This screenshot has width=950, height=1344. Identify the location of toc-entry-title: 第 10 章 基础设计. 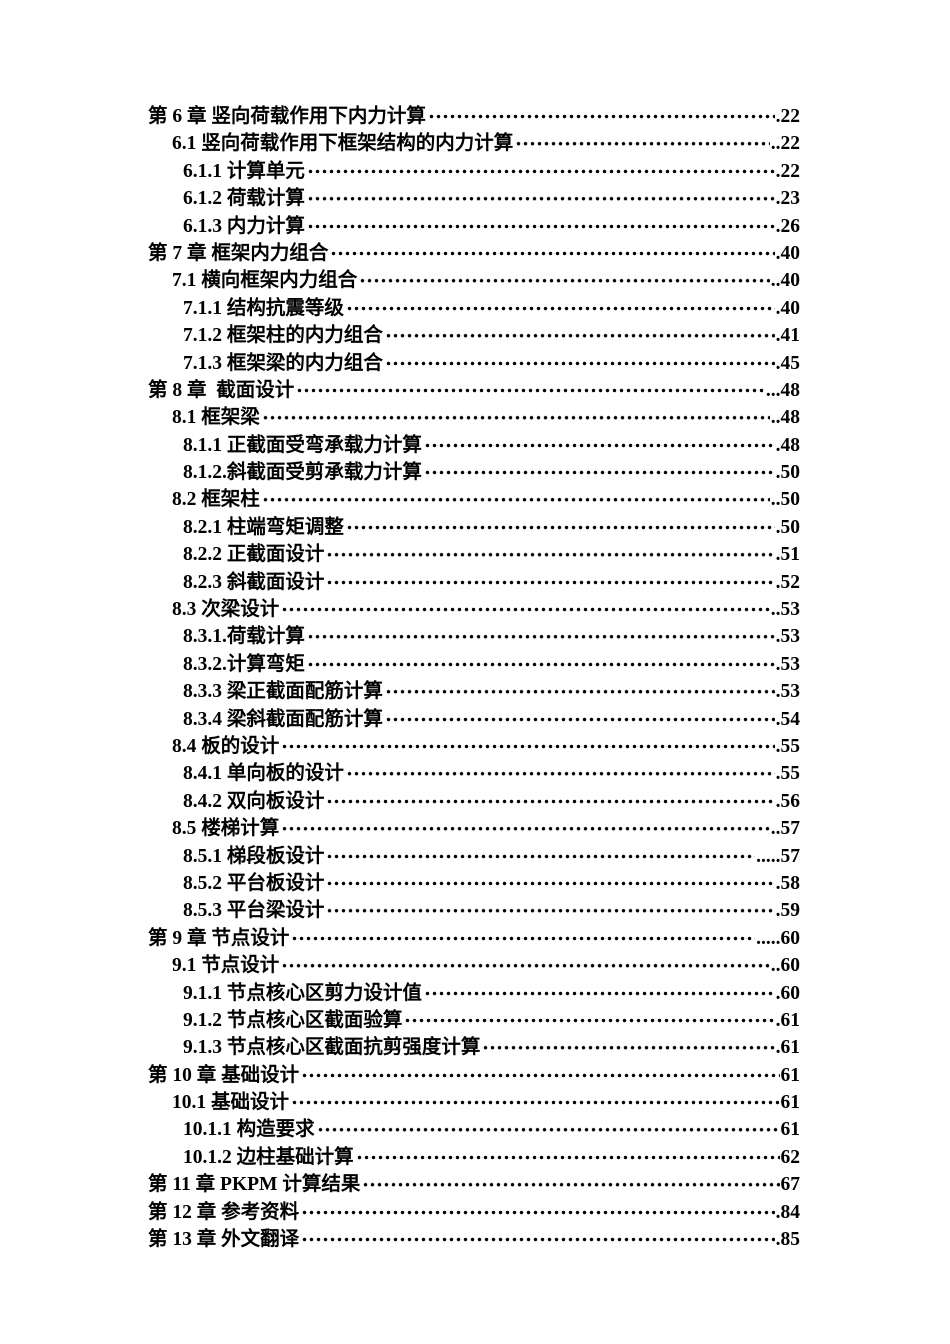
(224, 1075).